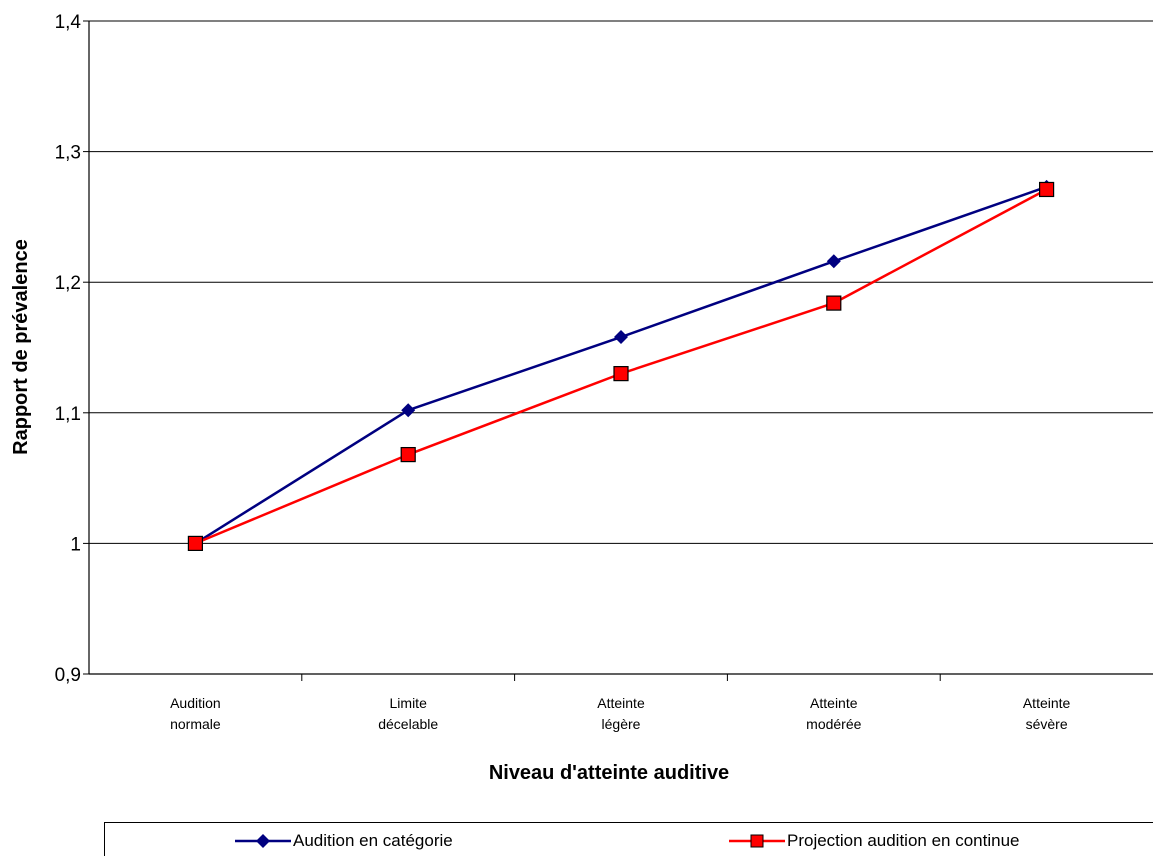 The height and width of the screenshot is (856, 1153). Describe the element at coordinates (68, 414) in the screenshot. I see `y-tick-label: 1,1` at that location.